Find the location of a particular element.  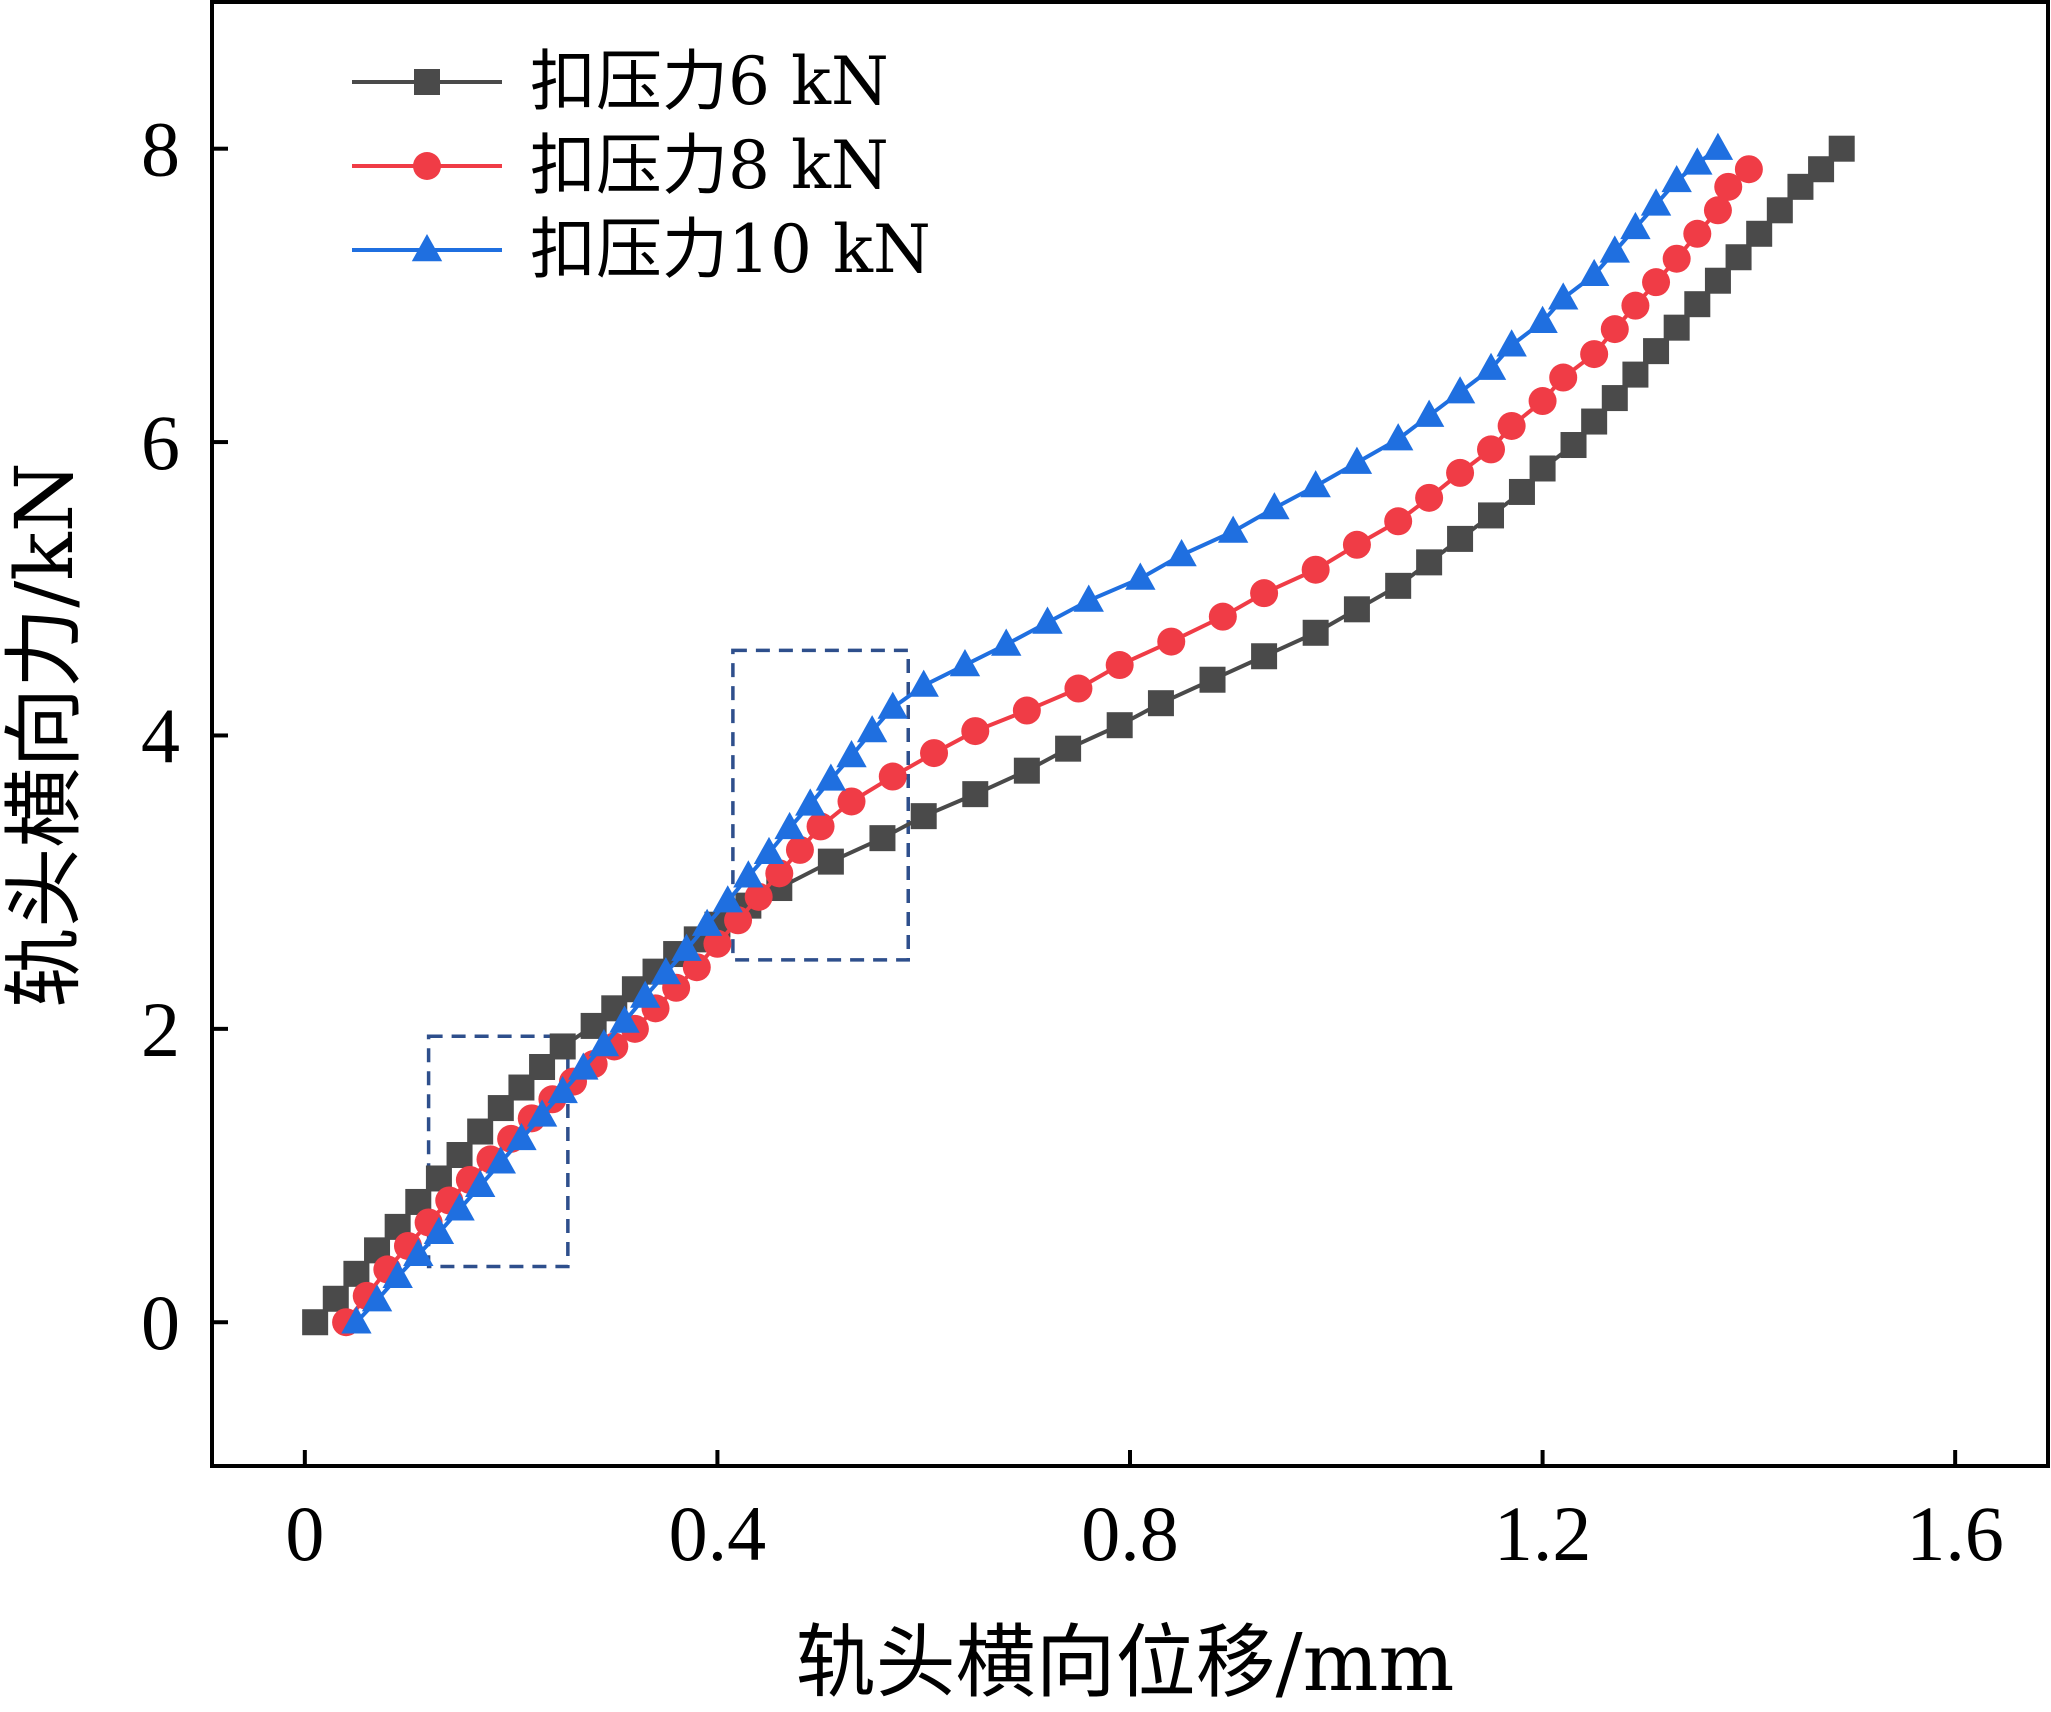

y-tick-label: 4 is located at coordinates (160, 735).